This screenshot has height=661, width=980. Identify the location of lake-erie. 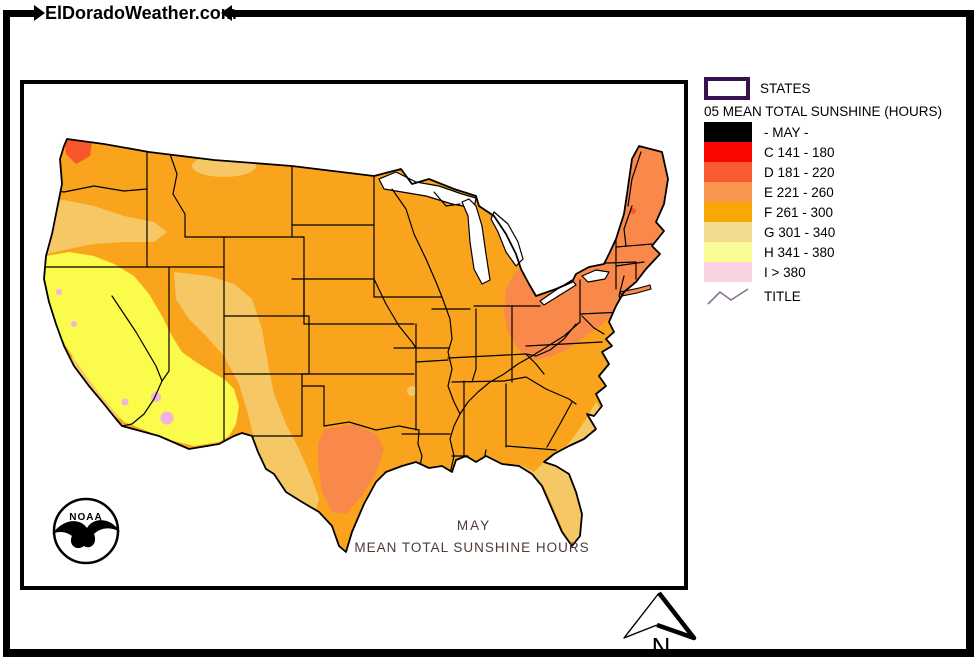
(558, 292).